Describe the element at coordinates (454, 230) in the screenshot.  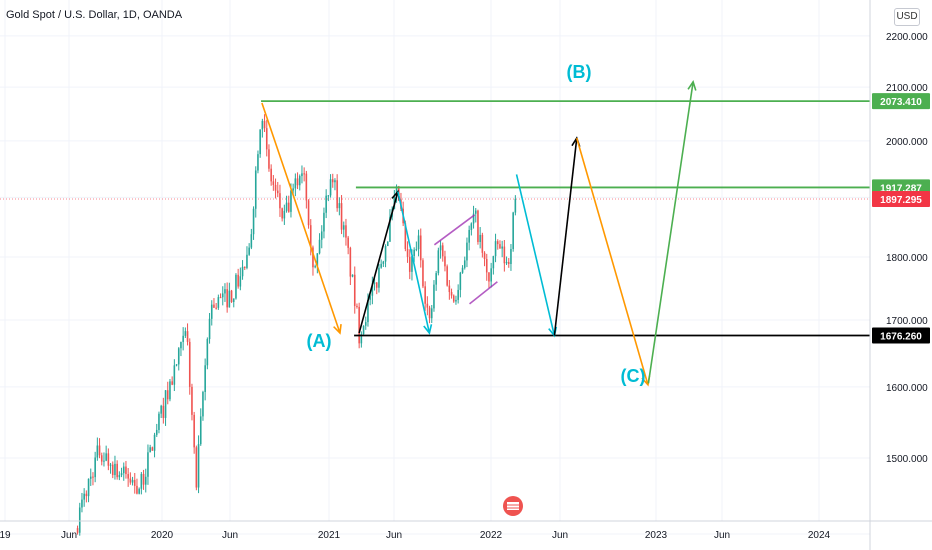
I see `channel-line-upper` at that location.